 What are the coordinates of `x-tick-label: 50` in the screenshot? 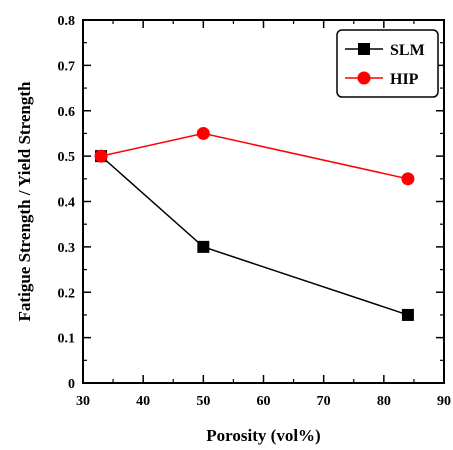 It's located at (203, 401).